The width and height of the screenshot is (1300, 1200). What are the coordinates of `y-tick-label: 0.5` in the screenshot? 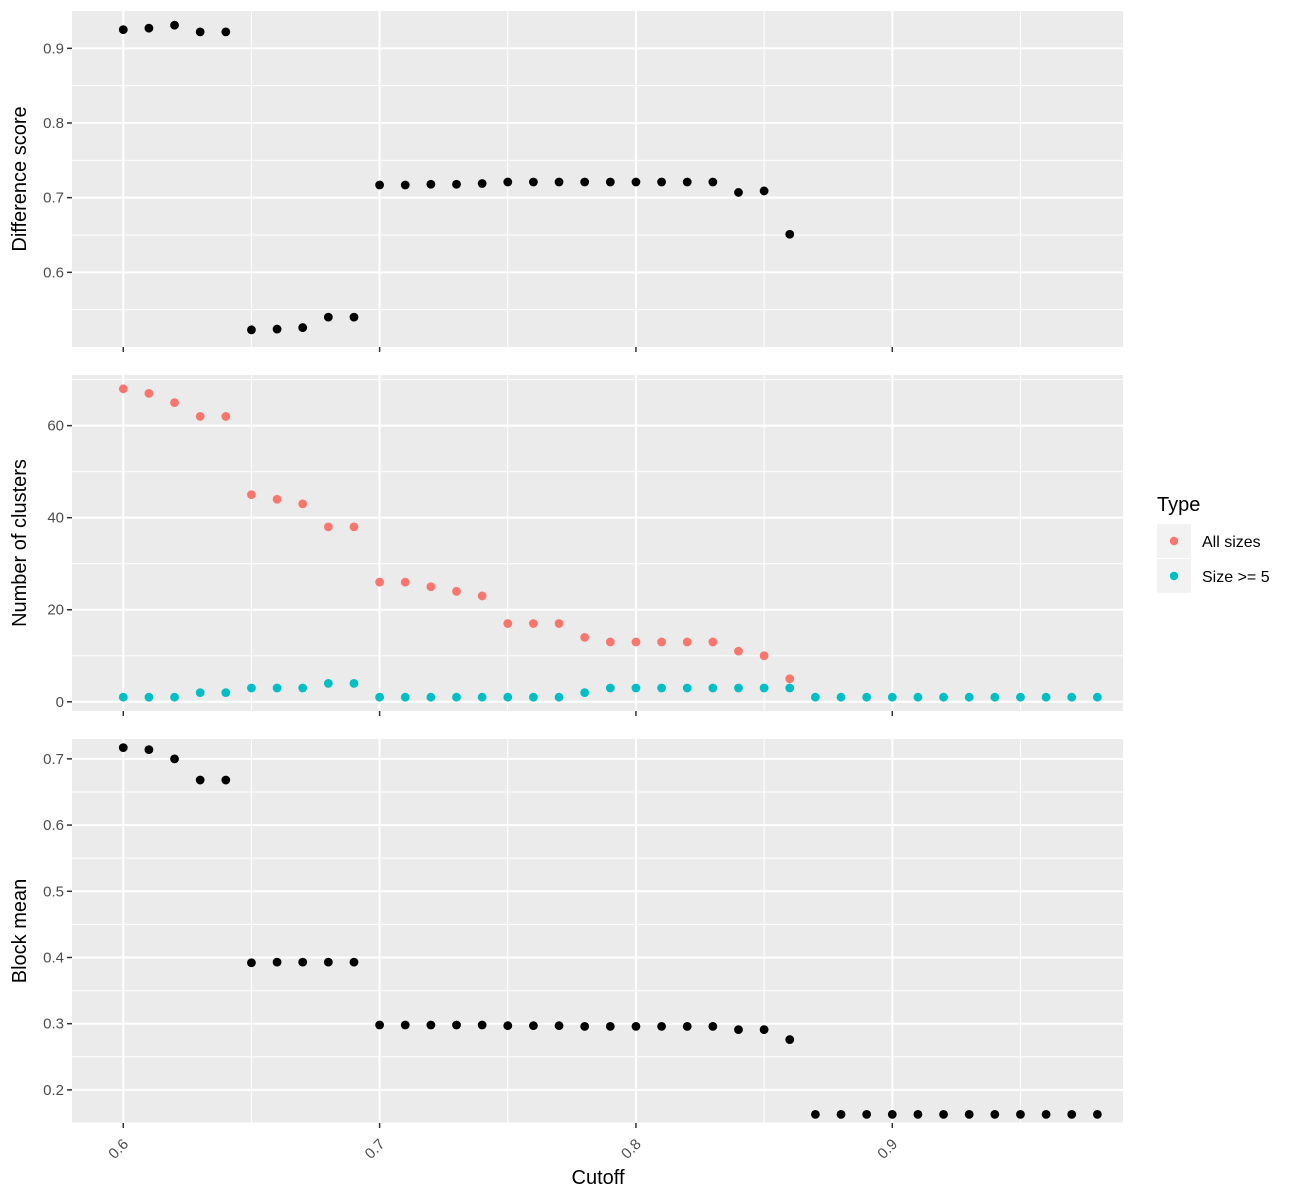 It's located at (53, 891).